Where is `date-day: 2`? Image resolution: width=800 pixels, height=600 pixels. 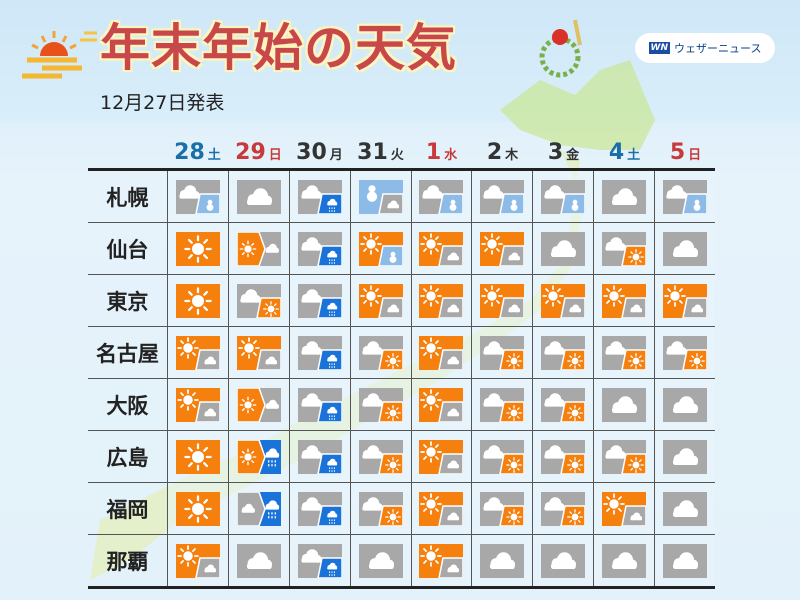
date-day: 2 is located at coordinates (494, 152).